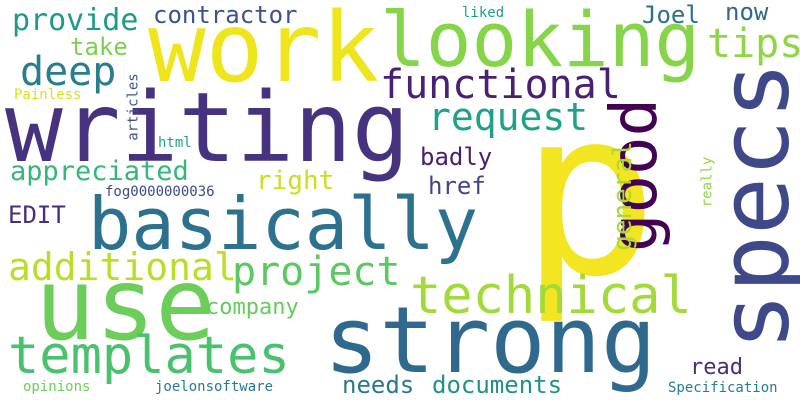 The image size is (800, 400). What do you see at coordinates (214, 387) in the screenshot?
I see `word-joelonsoftware: joelonsoftware` at bounding box center [214, 387].